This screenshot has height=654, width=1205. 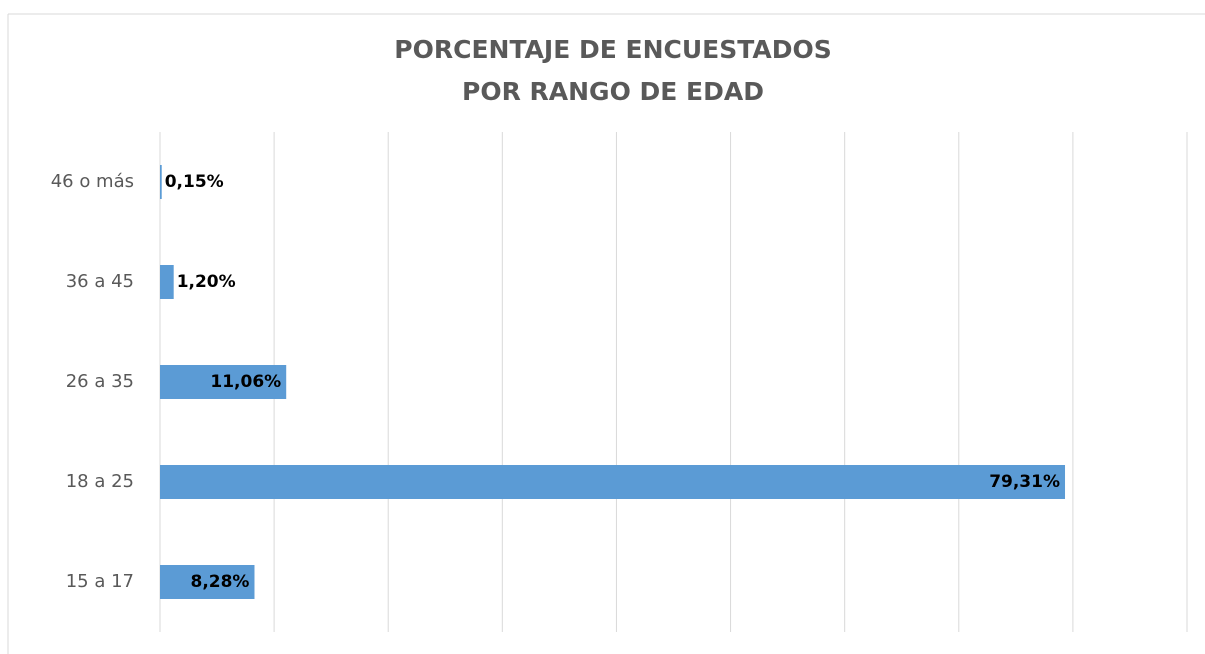 I want to click on data-label: 8,28%, so click(x=219, y=582).